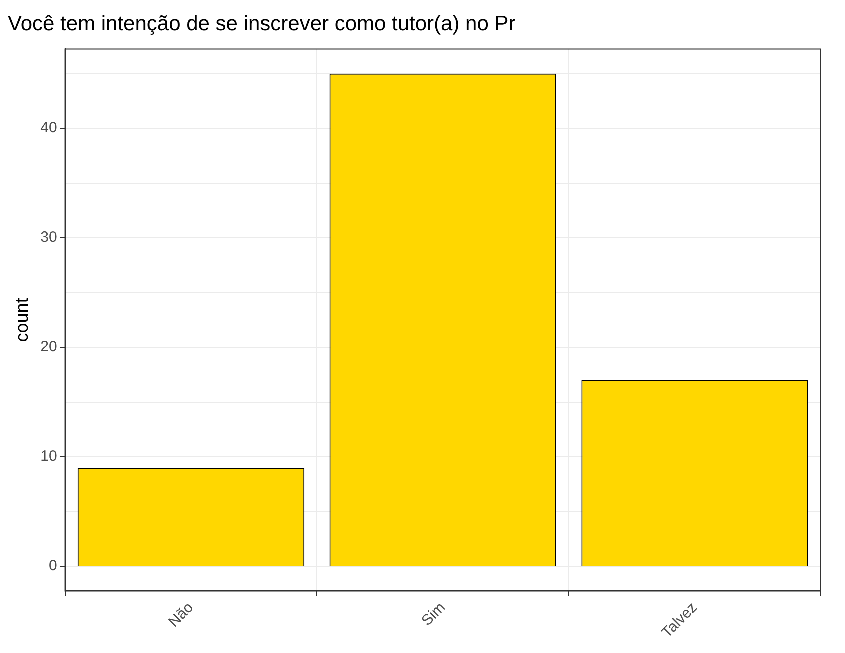 The image size is (845, 653). What do you see at coordinates (433, 614) in the screenshot?
I see `x-tick-label: Sim` at bounding box center [433, 614].